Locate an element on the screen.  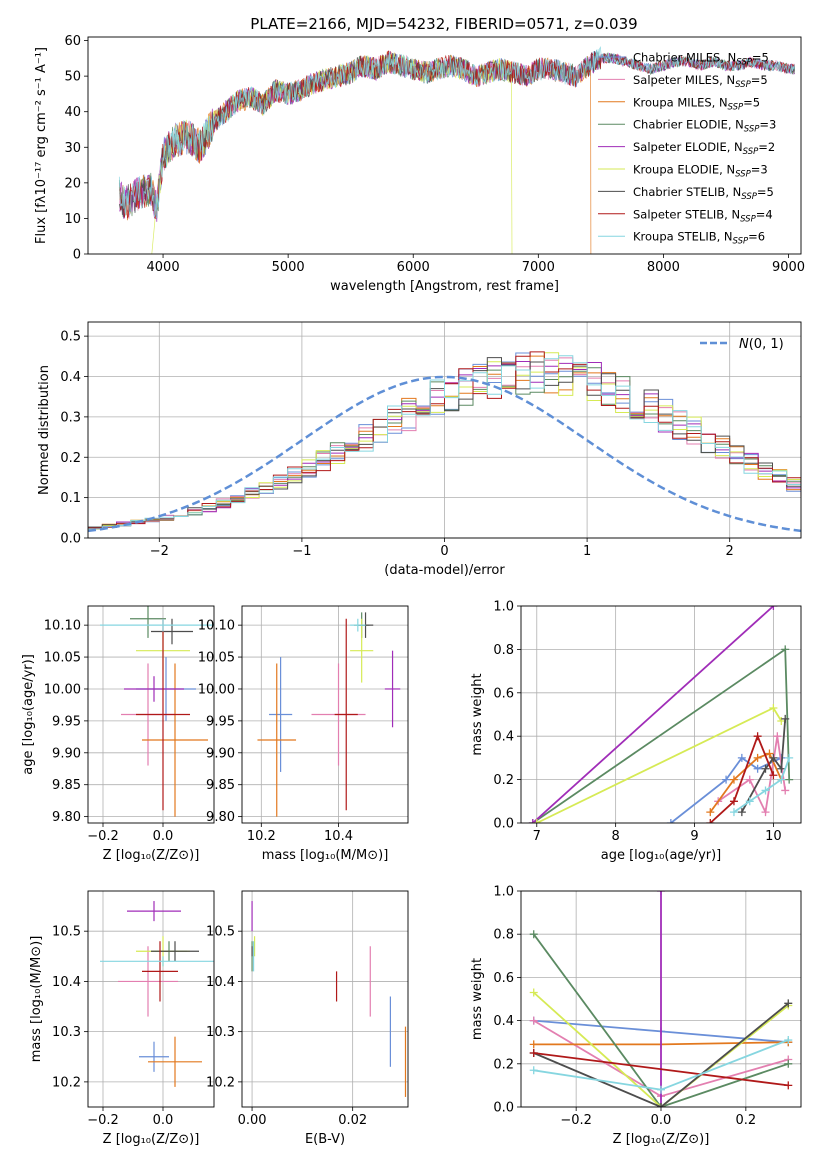
x-tick-label: 8000 is located at coordinates (663, 267).